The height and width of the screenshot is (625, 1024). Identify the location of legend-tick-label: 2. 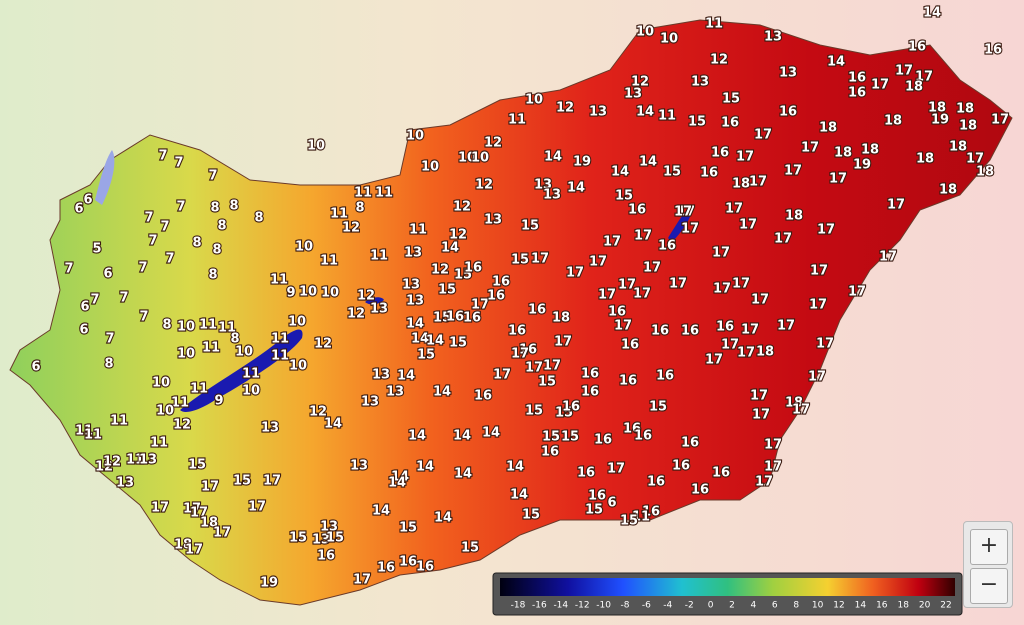
(732, 606).